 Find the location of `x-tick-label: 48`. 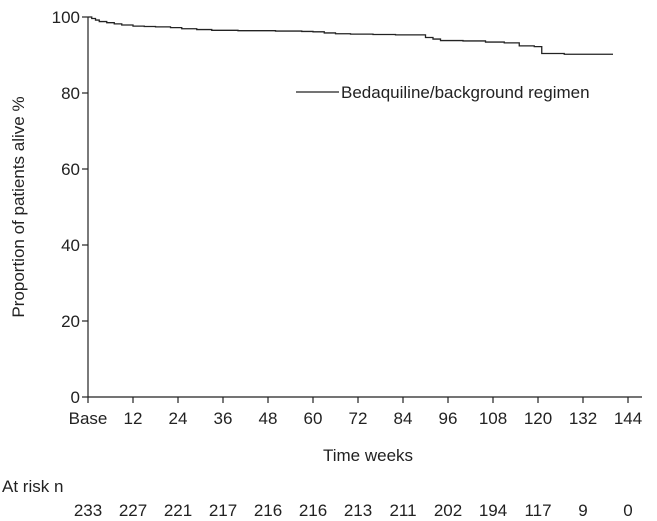

x-tick-label: 48 is located at coordinates (268, 418).